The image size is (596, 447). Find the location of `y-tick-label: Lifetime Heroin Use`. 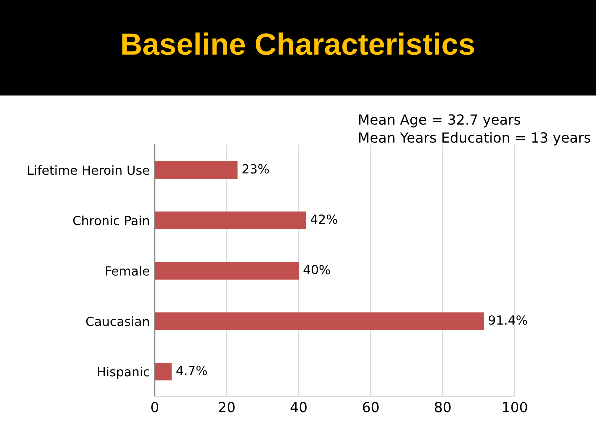

y-tick-label: Lifetime Heroin Use is located at coordinates (89, 170).